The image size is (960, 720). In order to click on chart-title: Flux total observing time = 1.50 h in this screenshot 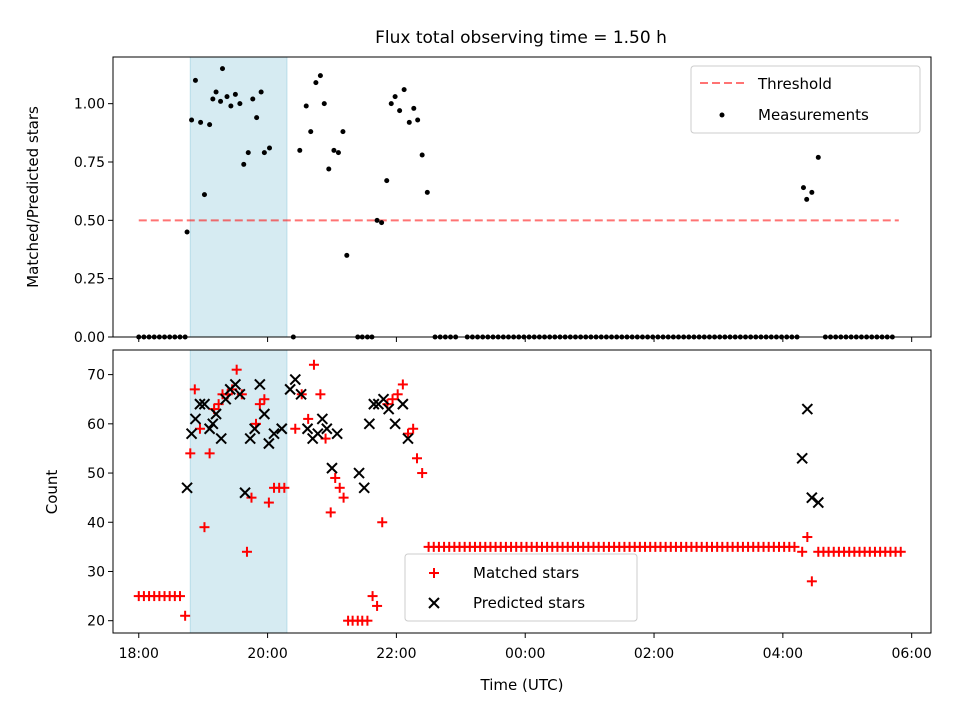, I will do `click(521, 38)`.